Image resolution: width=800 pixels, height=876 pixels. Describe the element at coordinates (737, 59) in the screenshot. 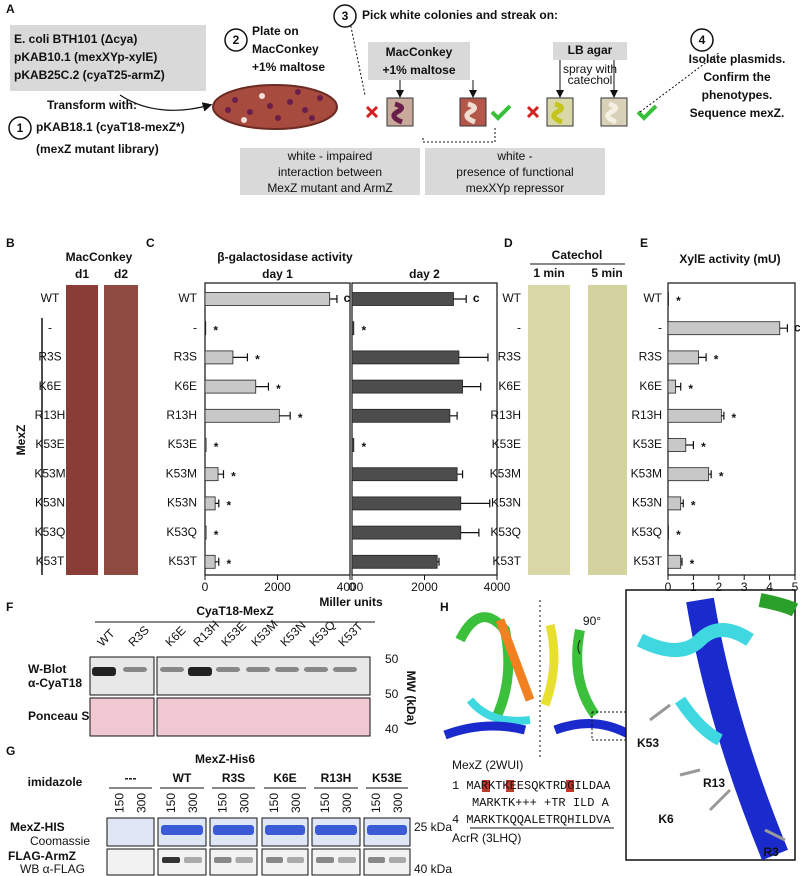

I see `step-text: Isolate plasmids.` at that location.